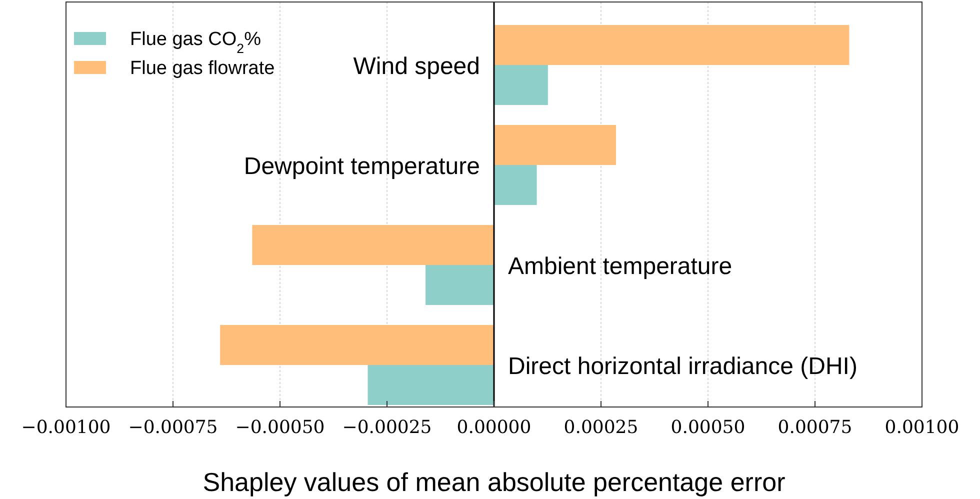 The height and width of the screenshot is (499, 980). Describe the element at coordinates (683, 366) in the screenshot. I see `y-tick-label: Direct horizontal irradiance (DHI)` at that location.